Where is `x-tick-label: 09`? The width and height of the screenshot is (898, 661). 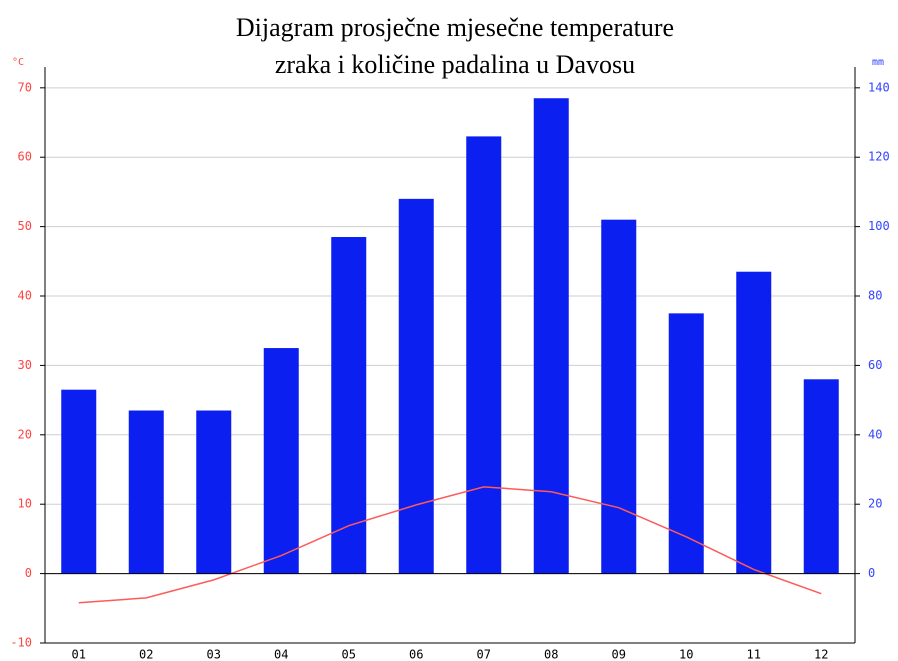 x-tick-label: 09 is located at coordinates (619, 654).